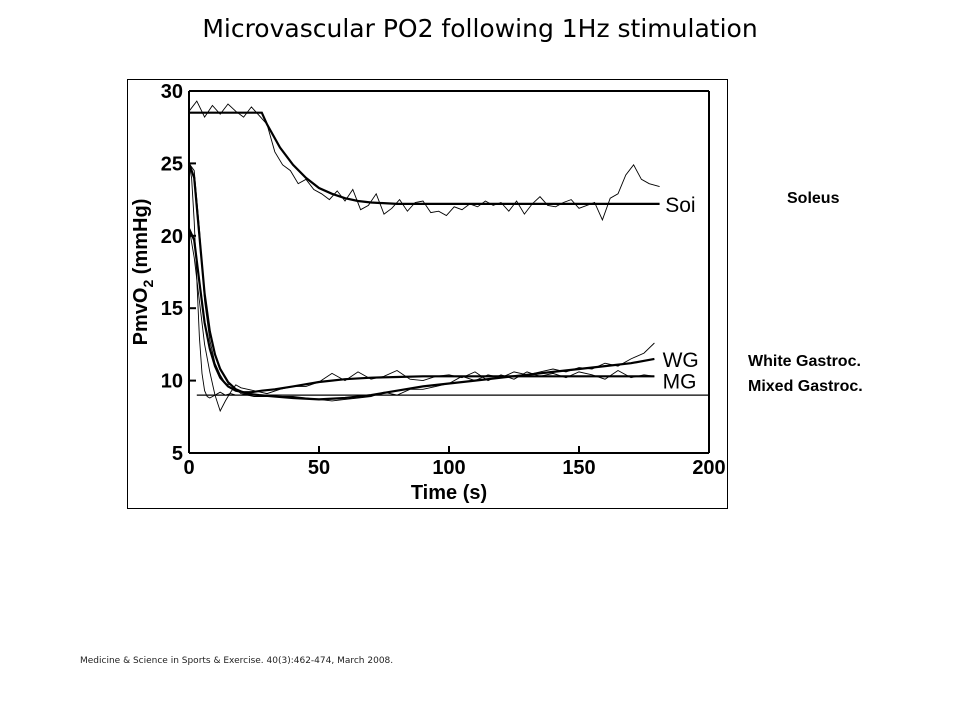 This screenshot has height=720, width=960. I want to click on soleus-label: Soleus, so click(813, 198).